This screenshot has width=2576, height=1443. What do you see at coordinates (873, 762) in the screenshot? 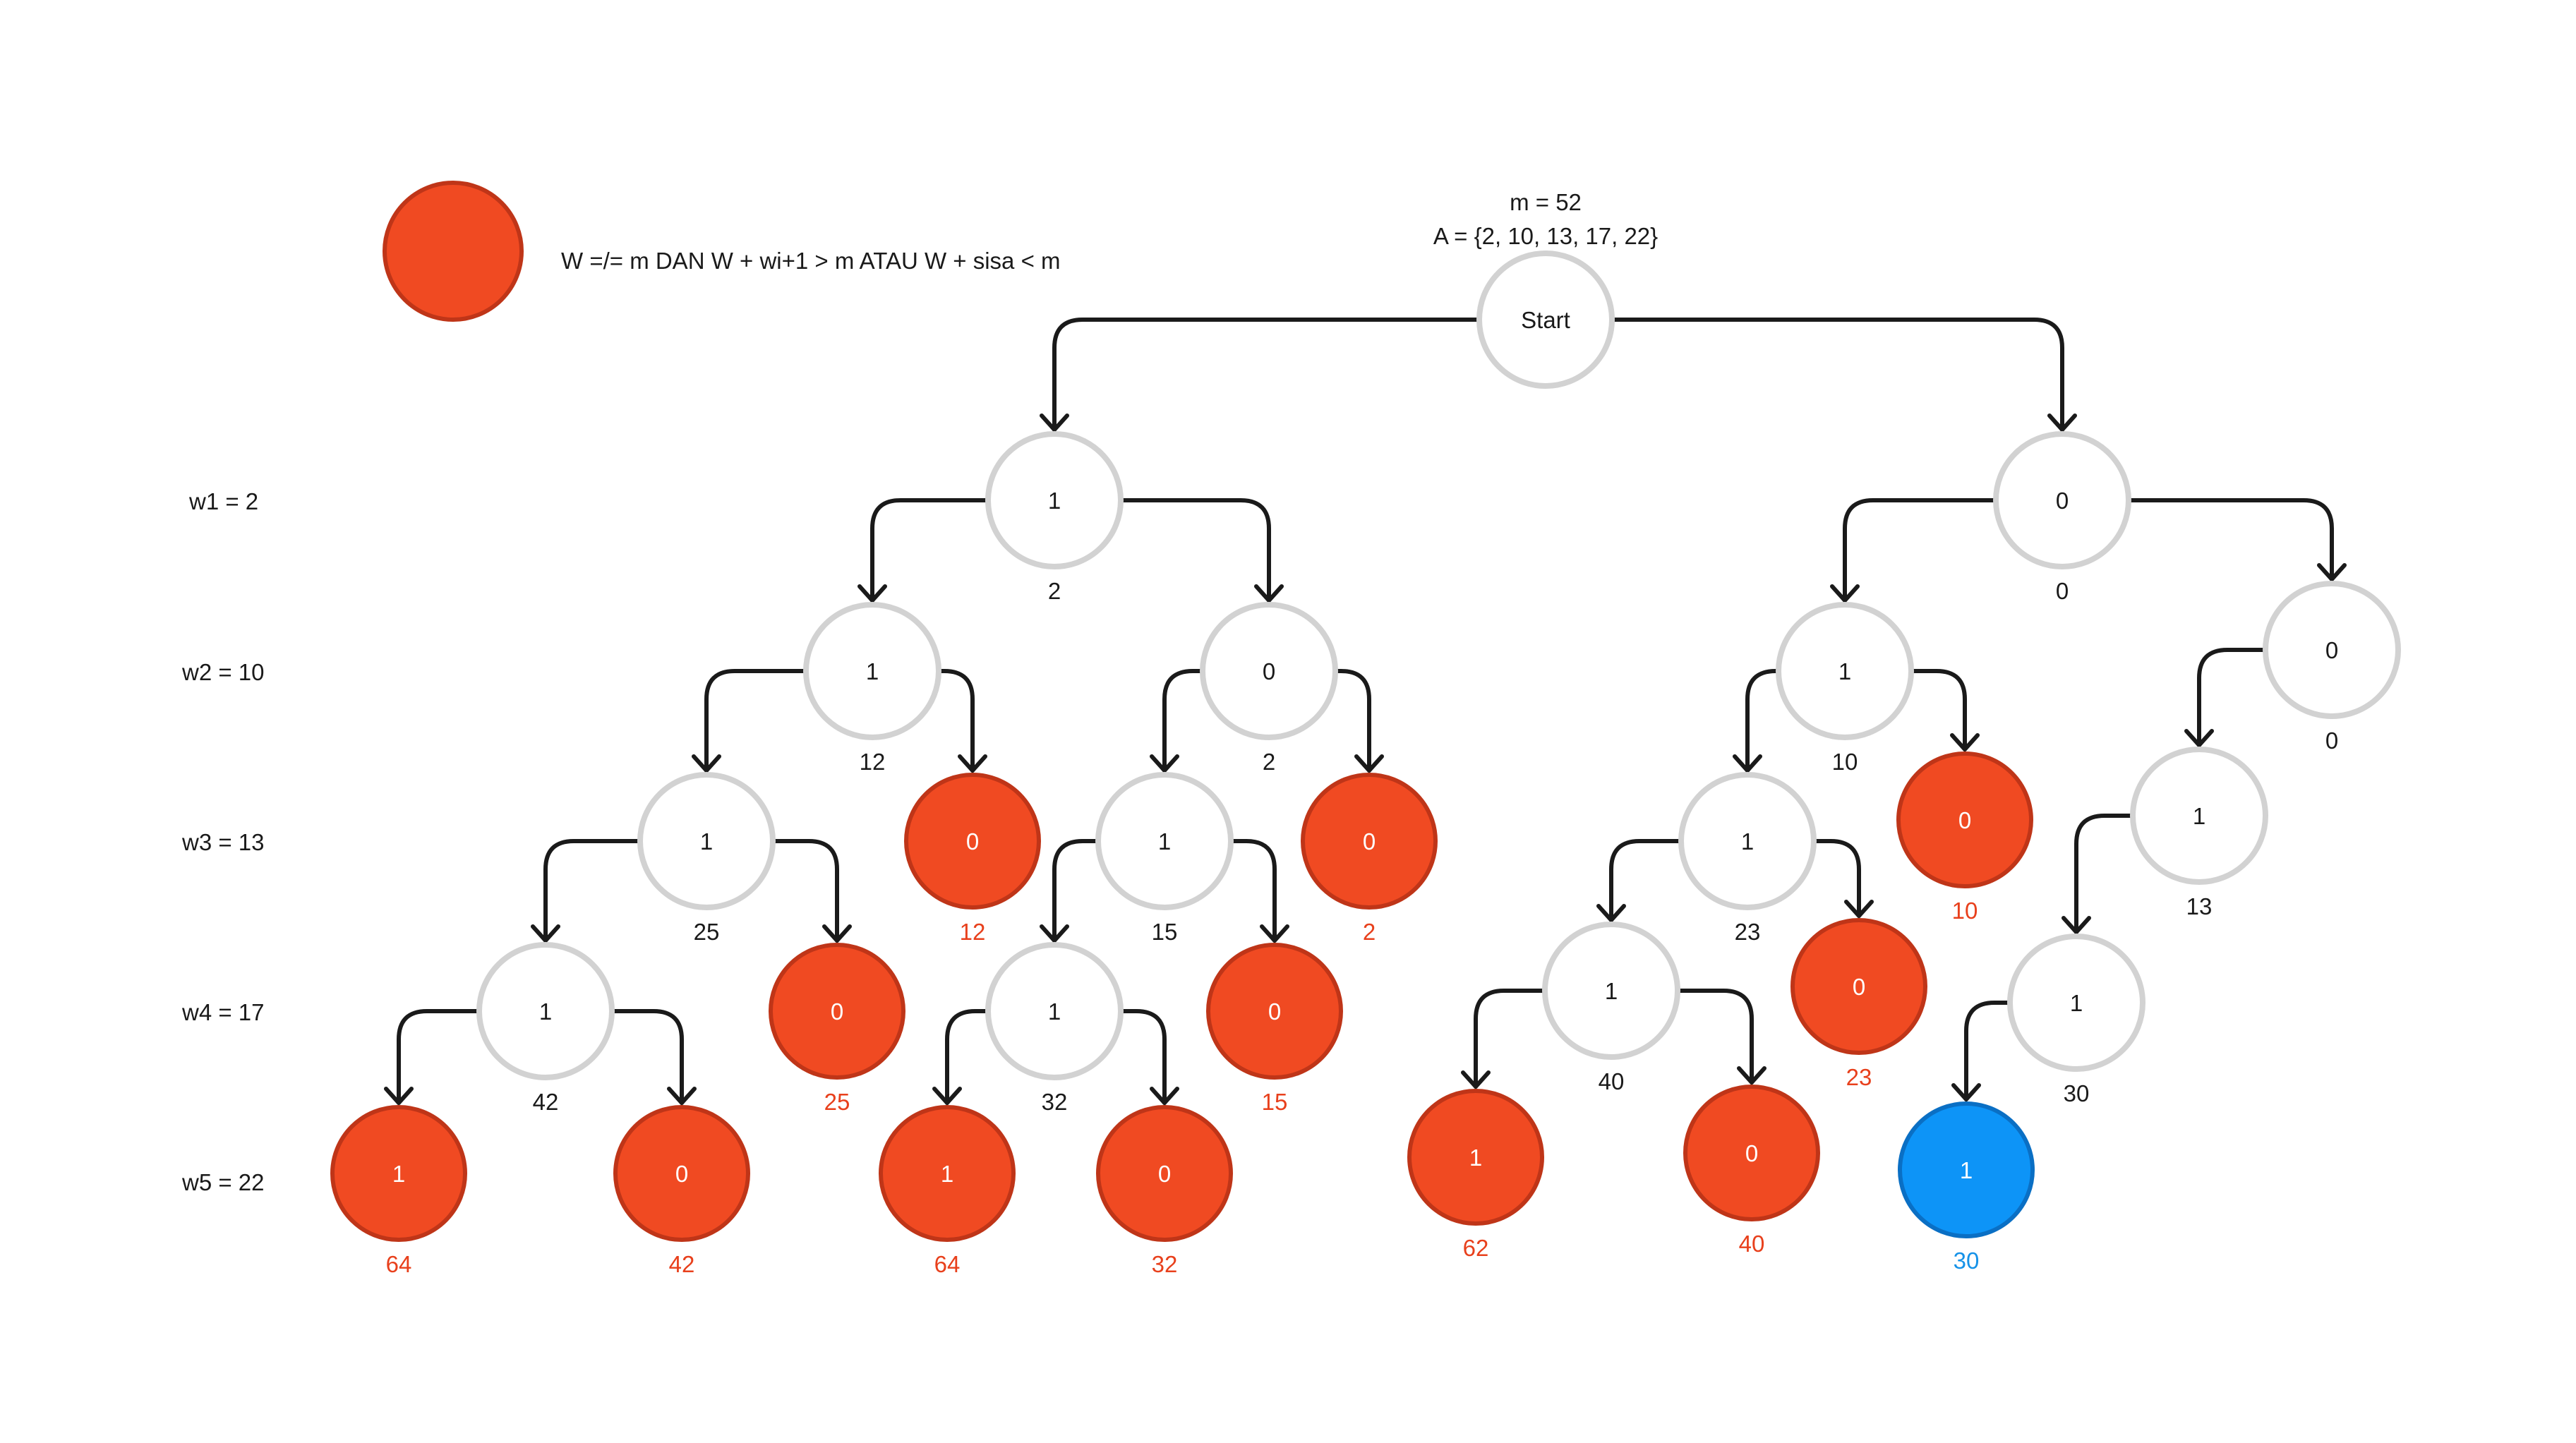
I see `node-sum: 12` at bounding box center [873, 762].